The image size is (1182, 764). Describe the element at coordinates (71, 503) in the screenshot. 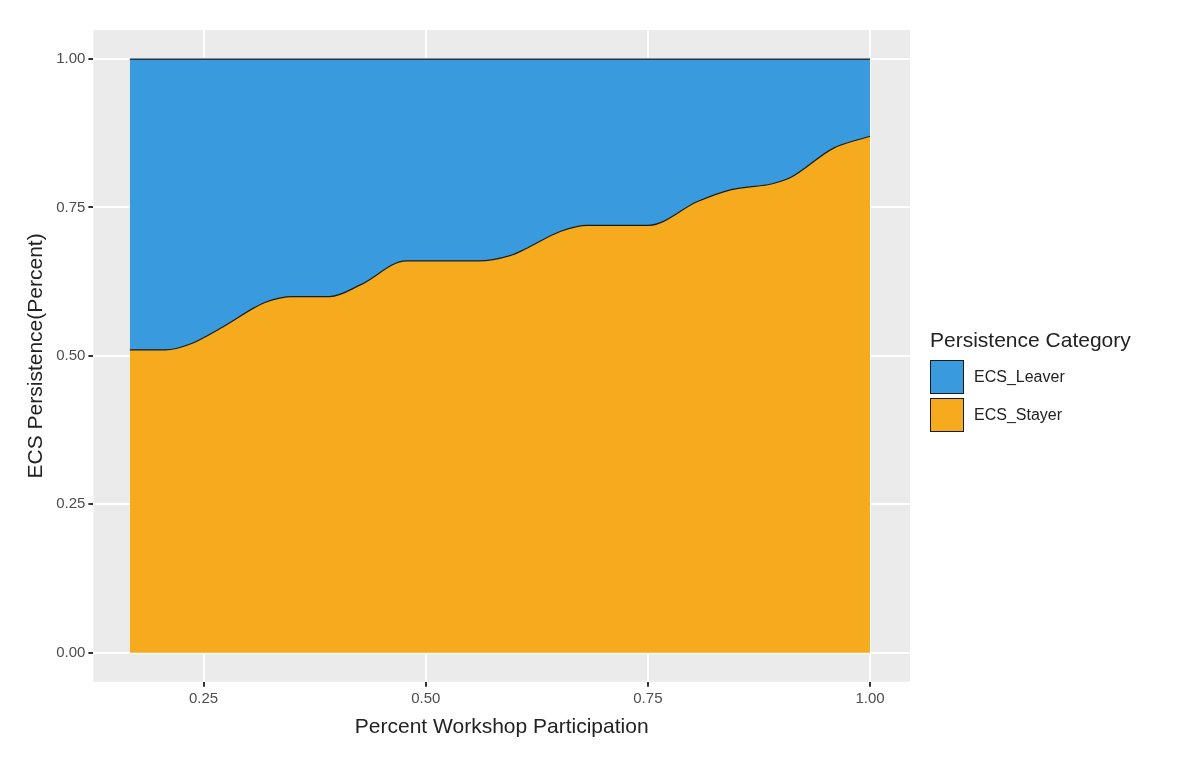

I see `y-tick-label: 0.25` at that location.